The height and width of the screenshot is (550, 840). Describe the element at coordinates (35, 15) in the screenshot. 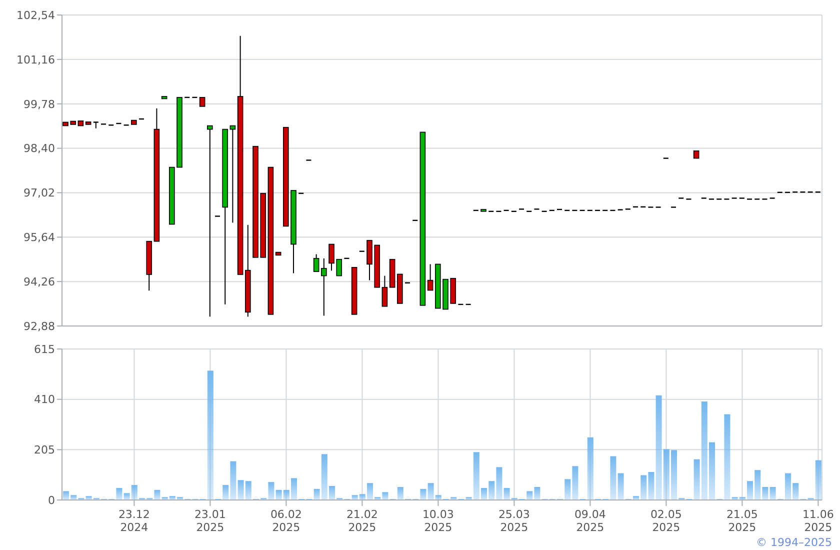

I see `y-tick-label: 102,54` at that location.